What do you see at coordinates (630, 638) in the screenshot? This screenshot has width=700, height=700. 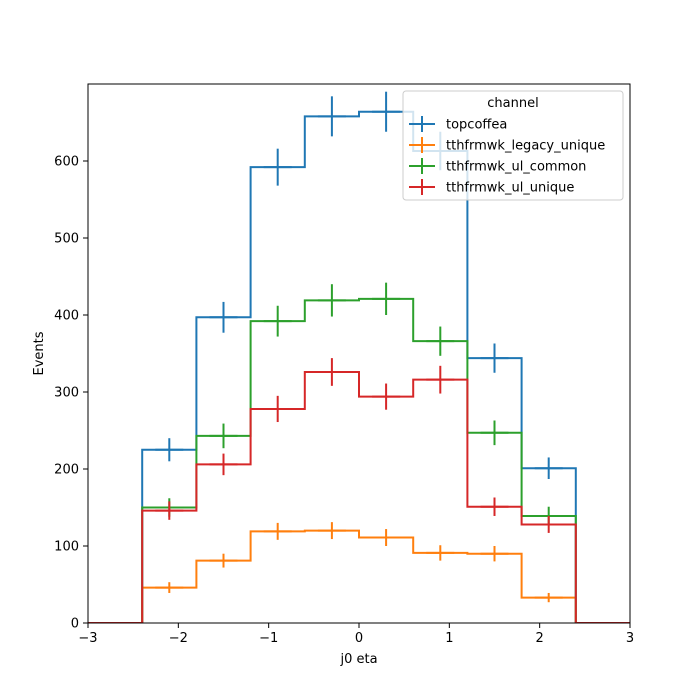 I see `x-tick-label: 3` at bounding box center [630, 638].